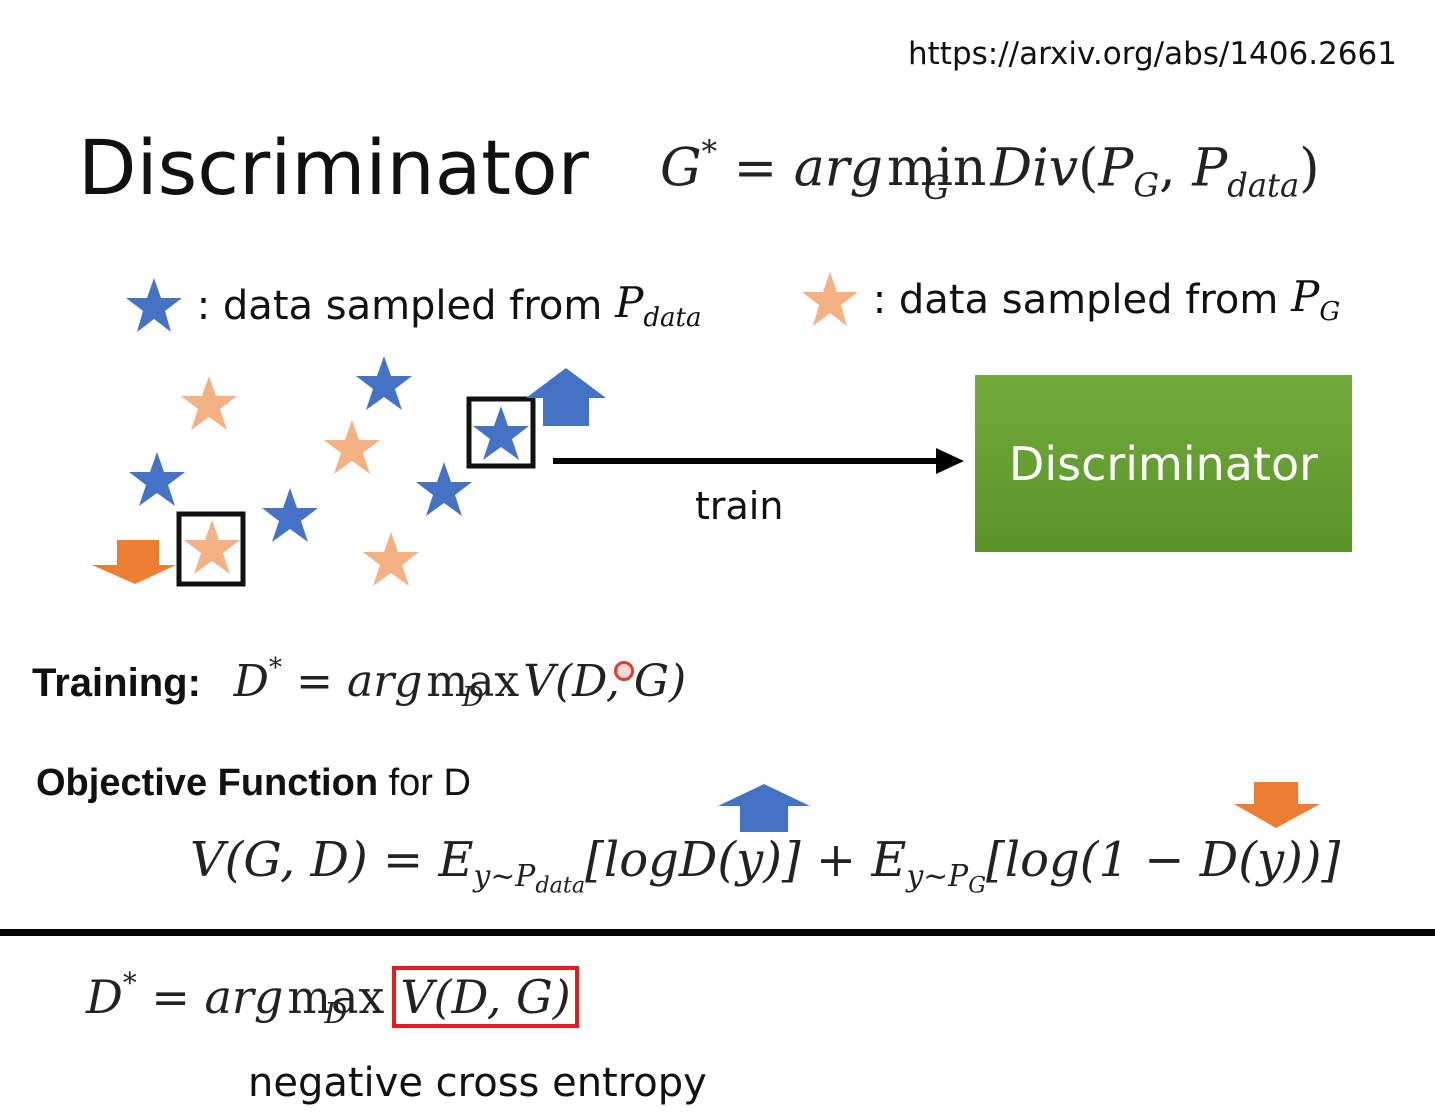 The width and height of the screenshot is (1435, 1118). I want to click on legend-real-data: : data sampled from Pdata, so click(413, 306).